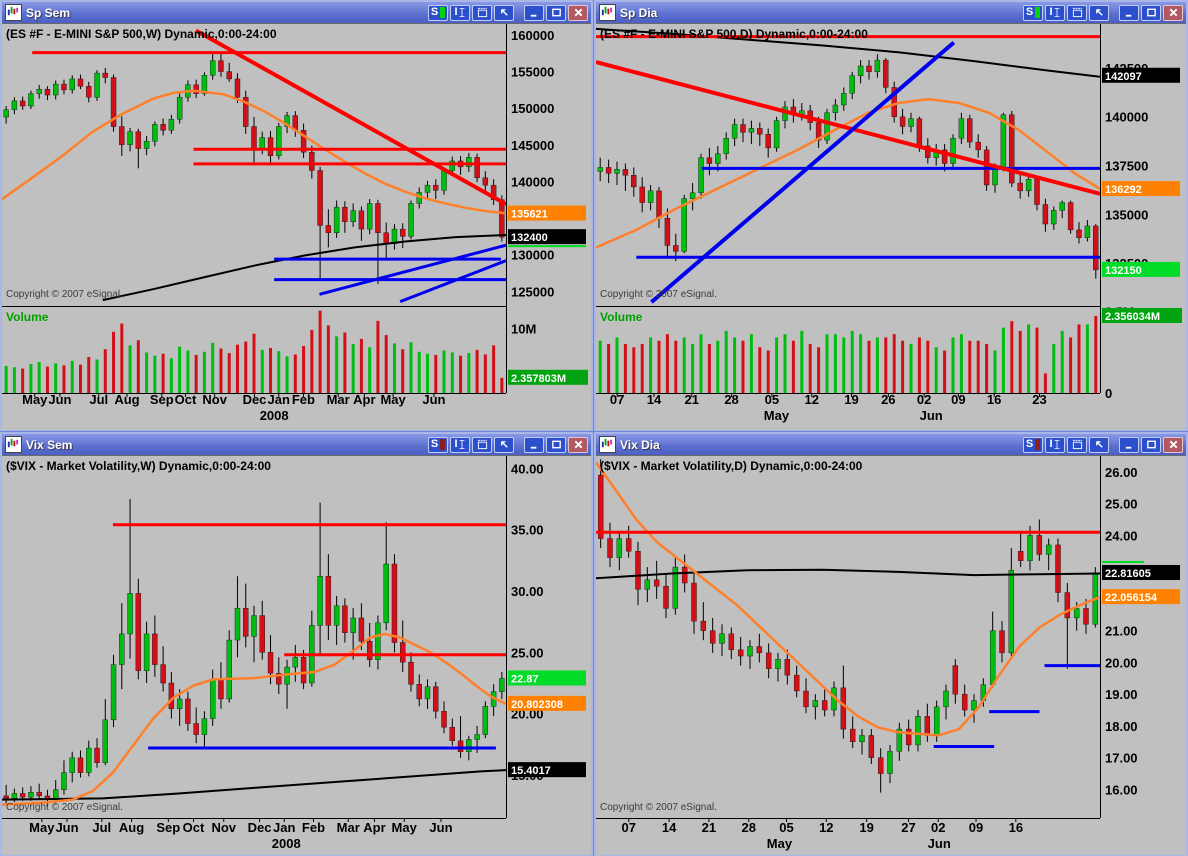 The image size is (1188, 856). I want to click on svg-text: 145000, so click(532, 145).